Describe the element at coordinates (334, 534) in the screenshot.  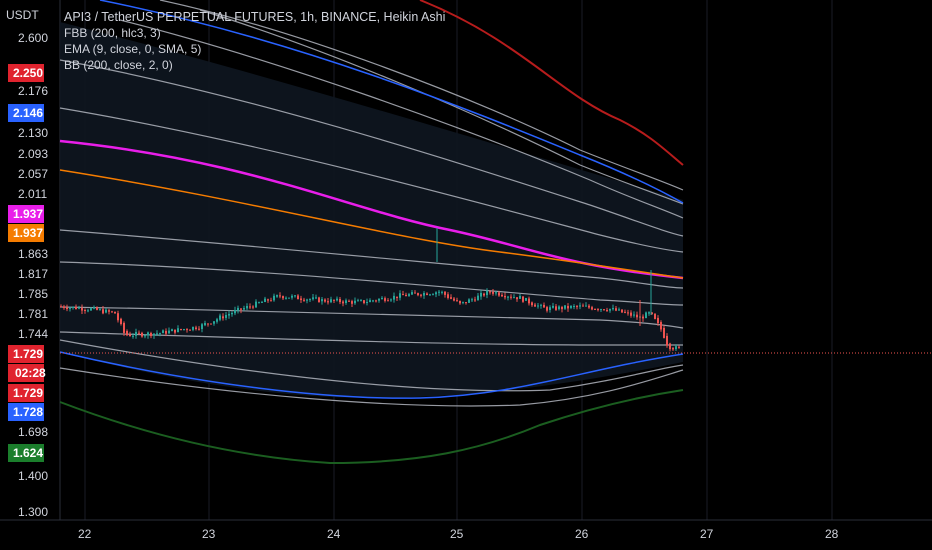
I see `x-tick-label-24: 24` at that location.